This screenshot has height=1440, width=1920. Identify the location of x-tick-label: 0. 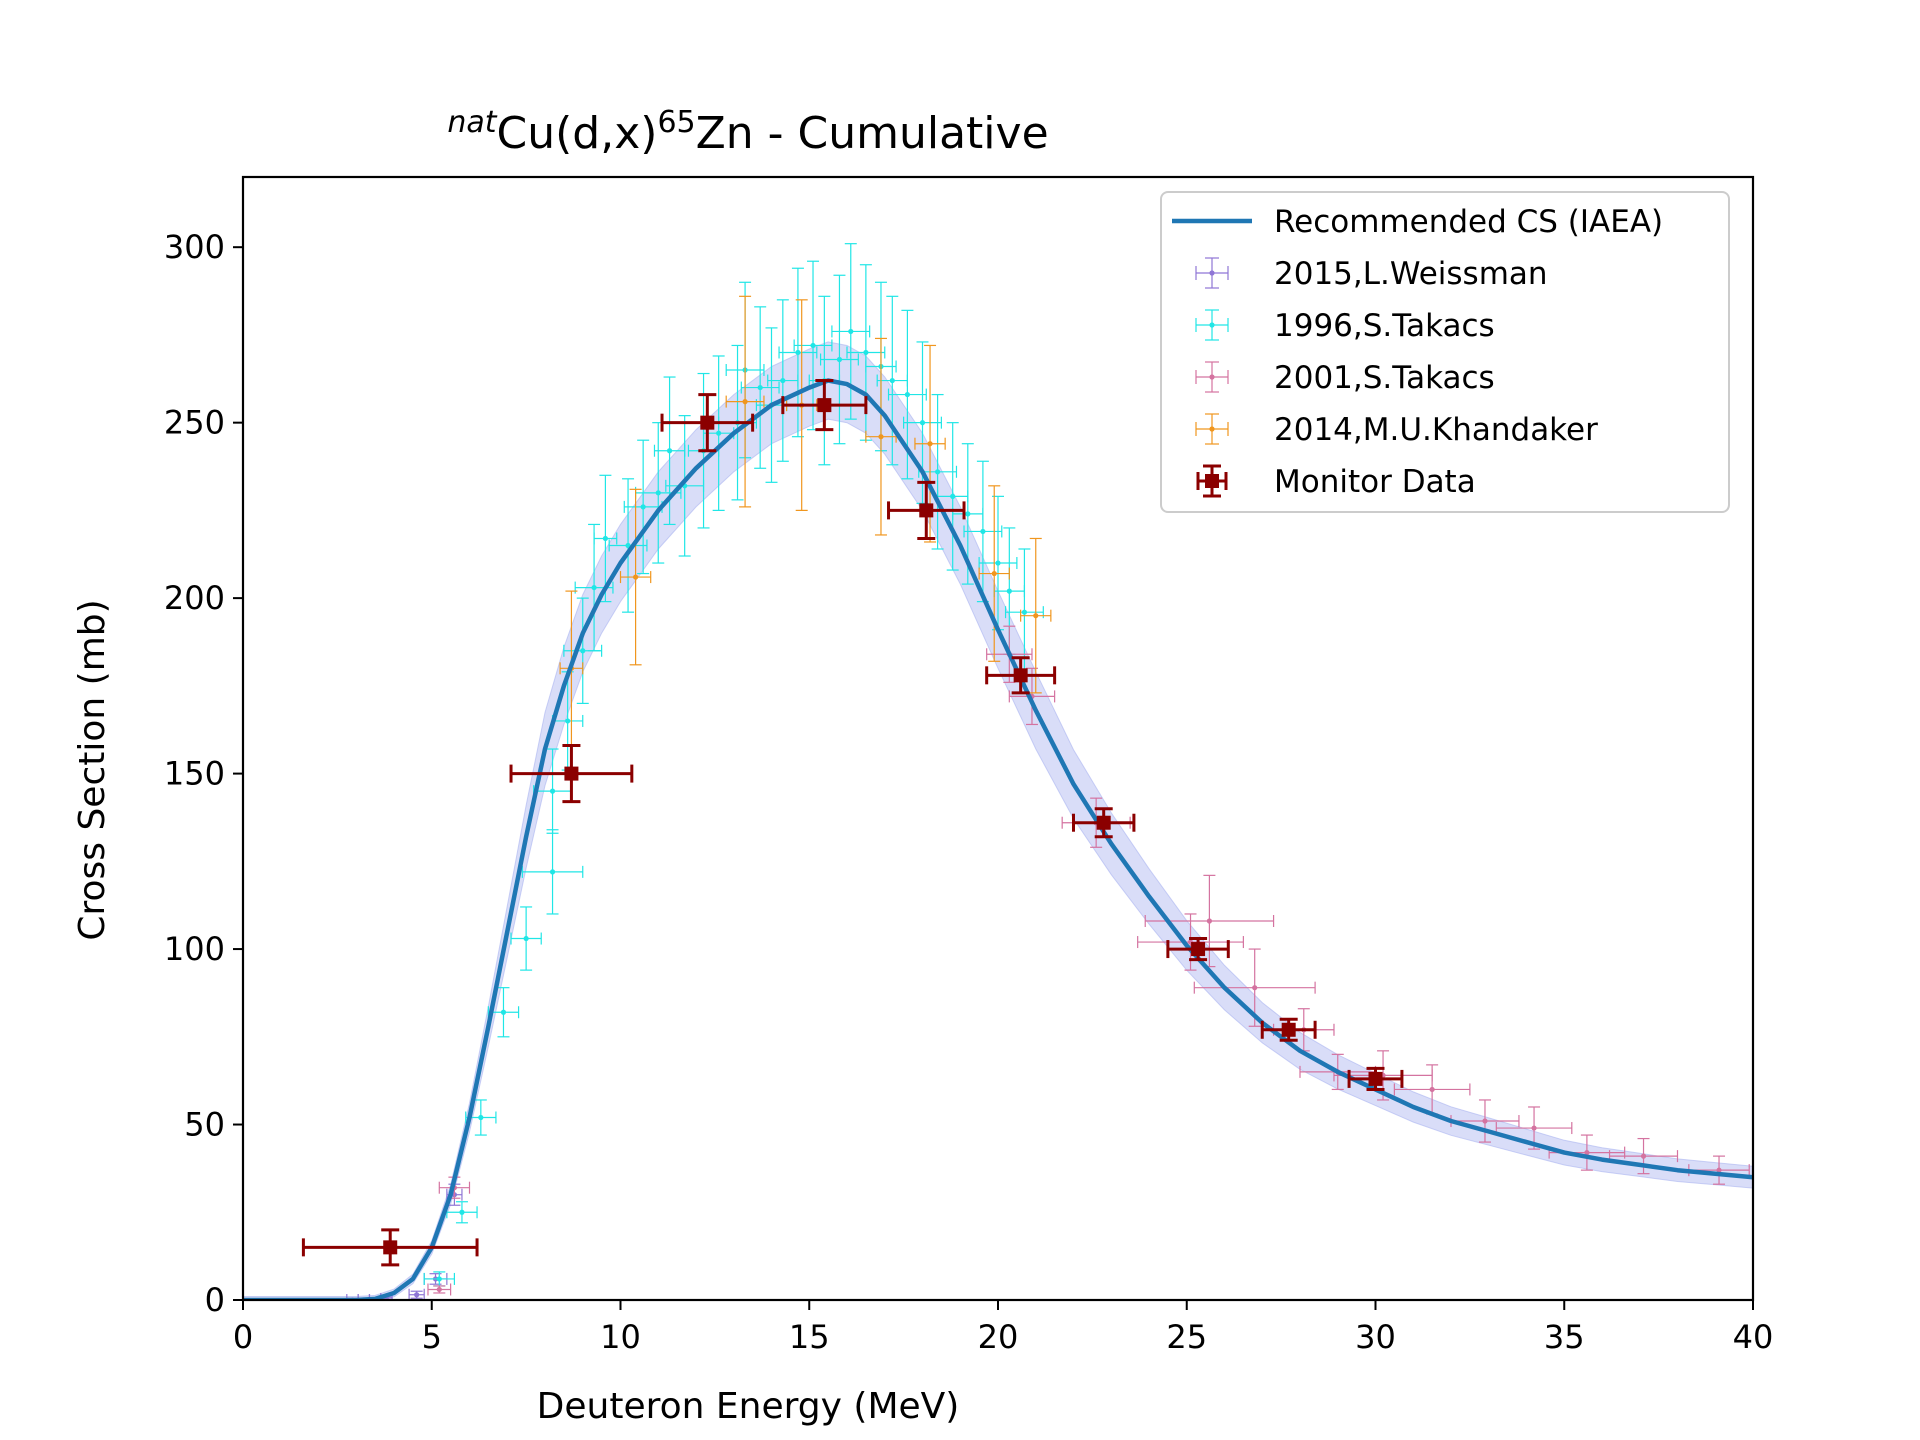
(243, 1337).